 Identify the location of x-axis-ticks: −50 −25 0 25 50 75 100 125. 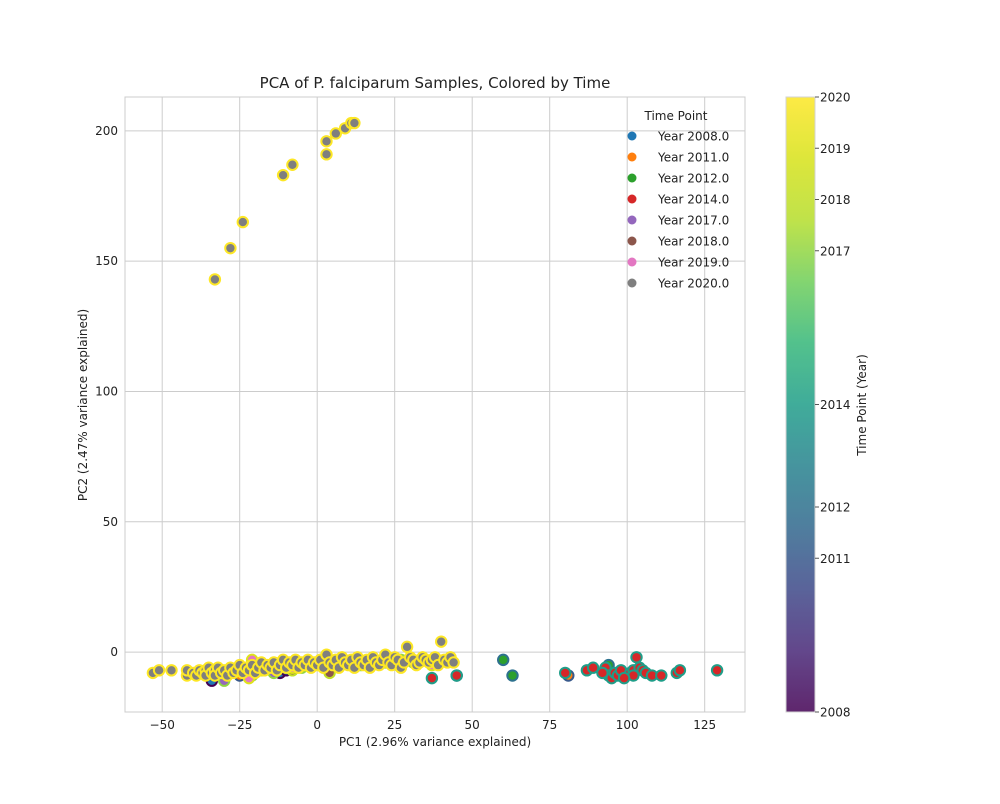
(433, 725).